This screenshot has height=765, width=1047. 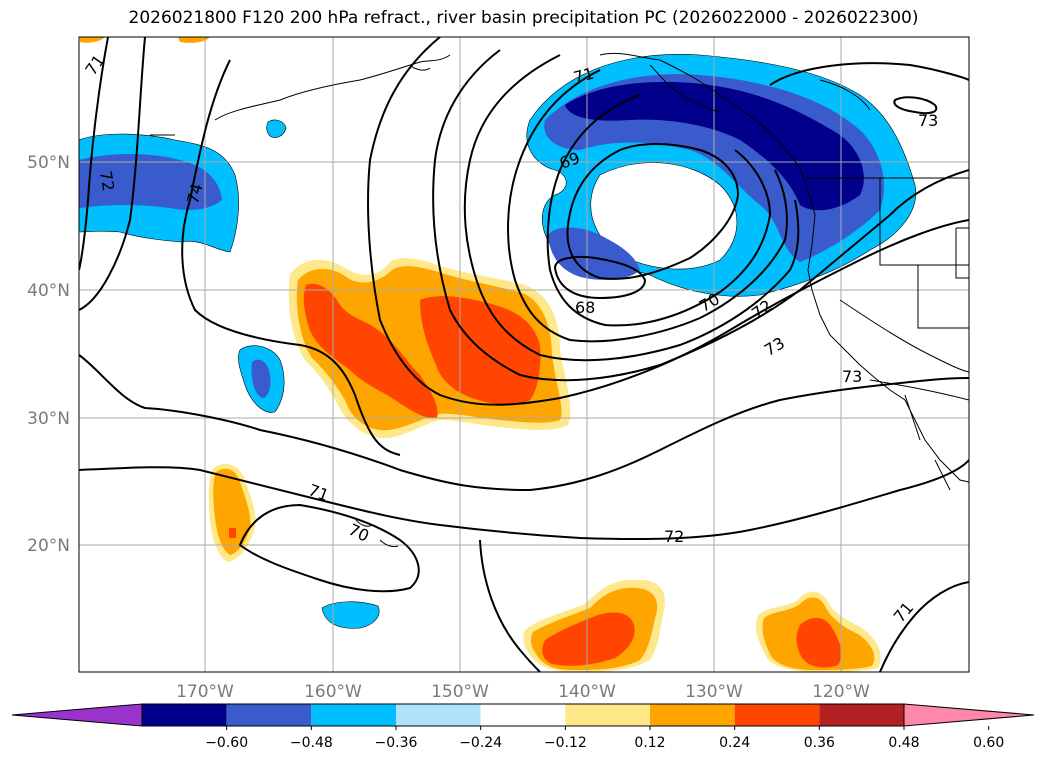 I want to click on colorbar-label: −0.24, so click(x=480, y=743).